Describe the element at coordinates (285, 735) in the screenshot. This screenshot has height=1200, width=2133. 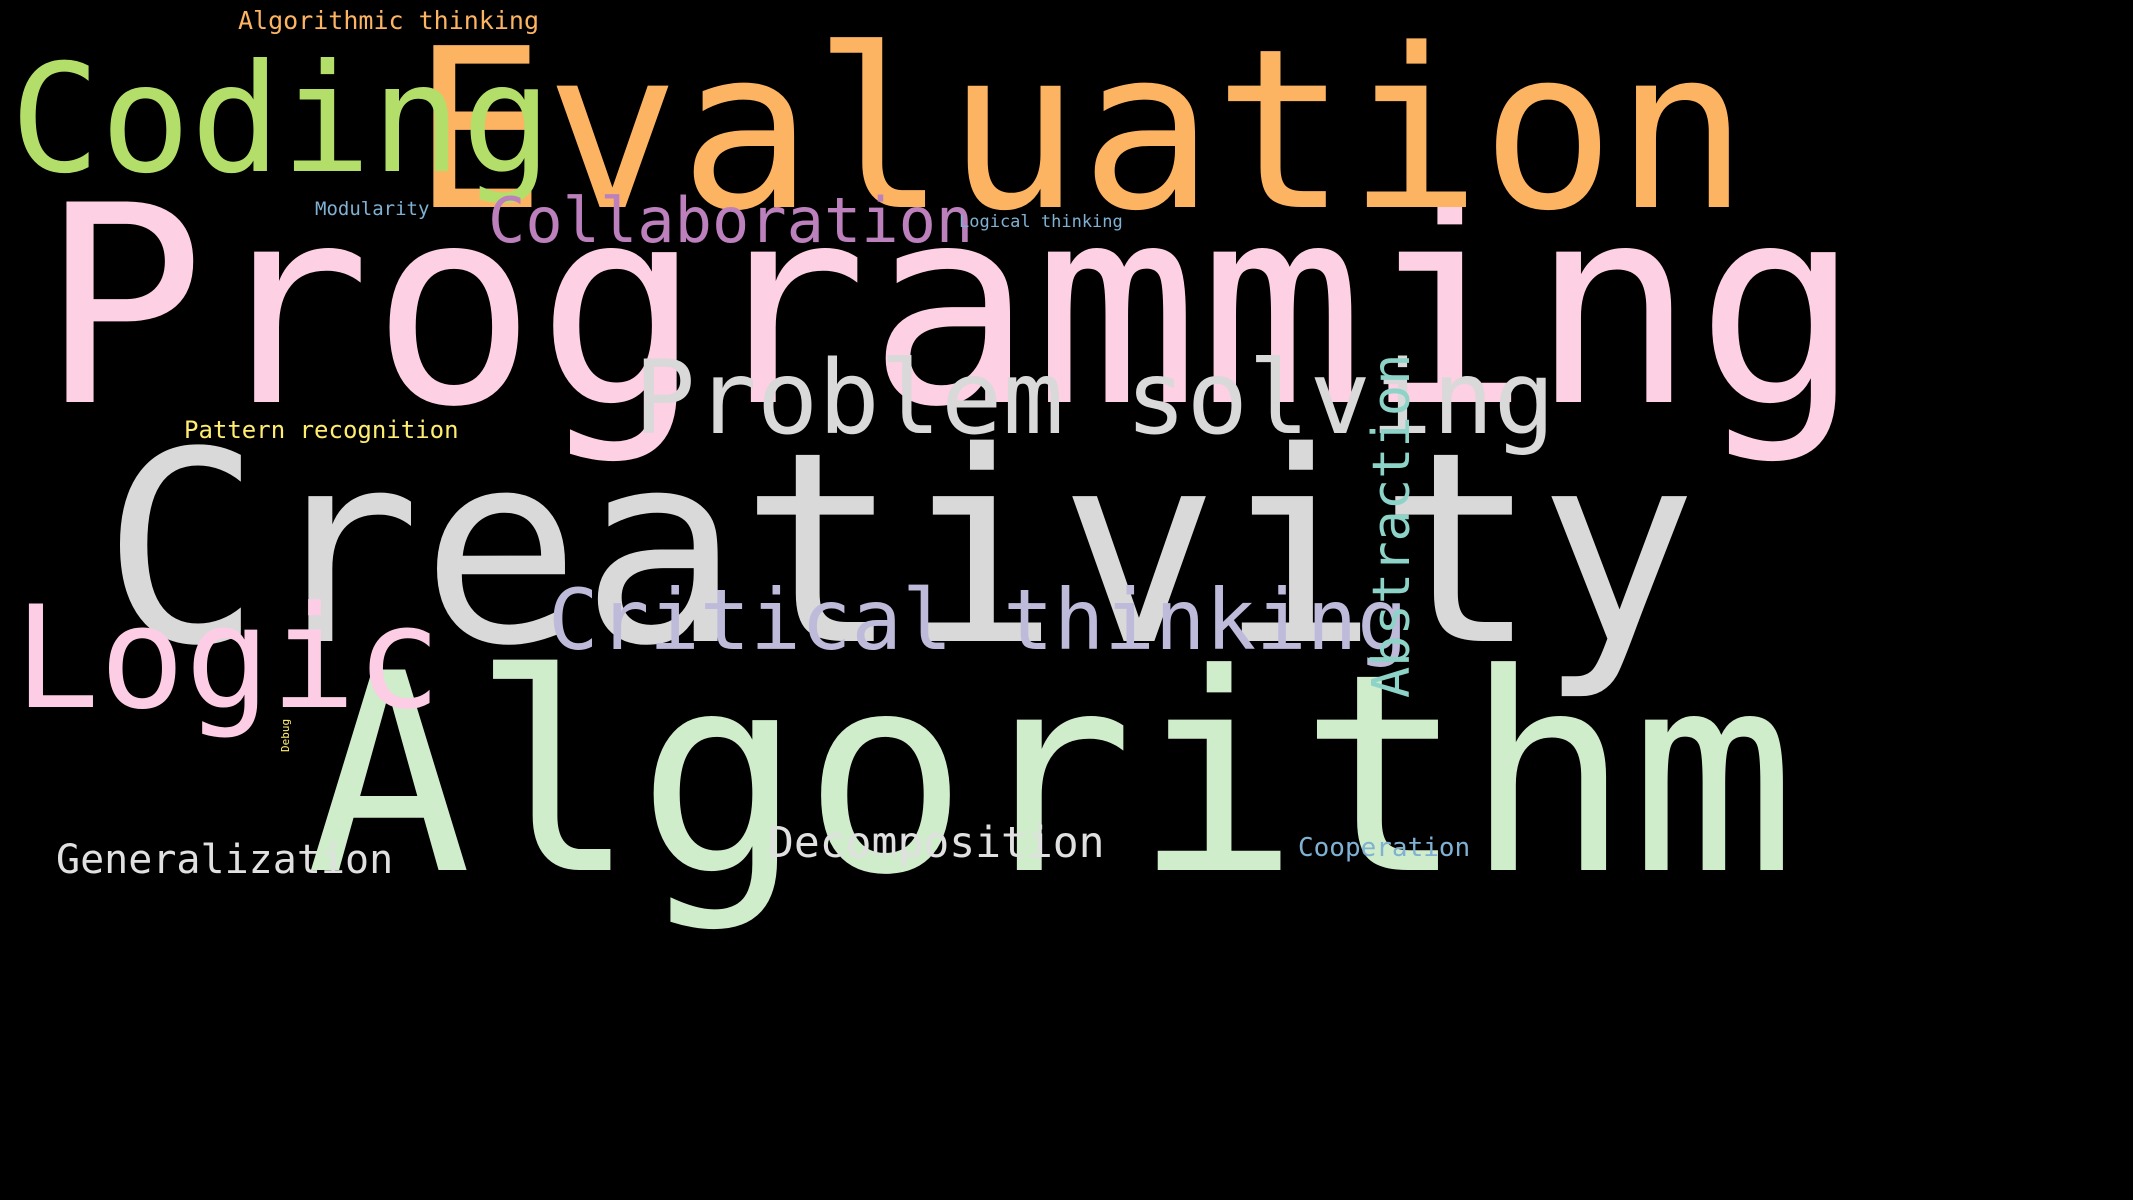
I see `word-debug: Debug` at that location.